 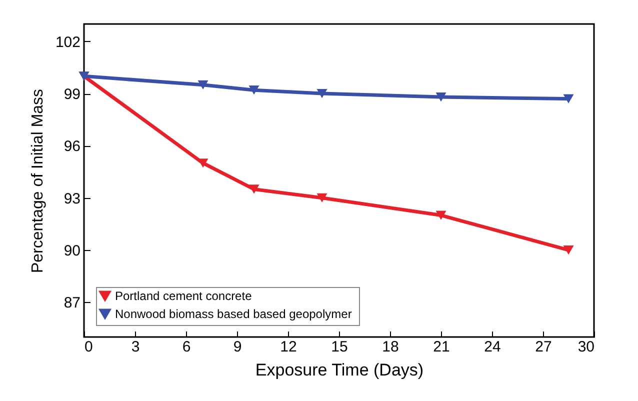 What do you see at coordinates (135, 347) in the screenshot?
I see `x-tick-label: 3` at bounding box center [135, 347].